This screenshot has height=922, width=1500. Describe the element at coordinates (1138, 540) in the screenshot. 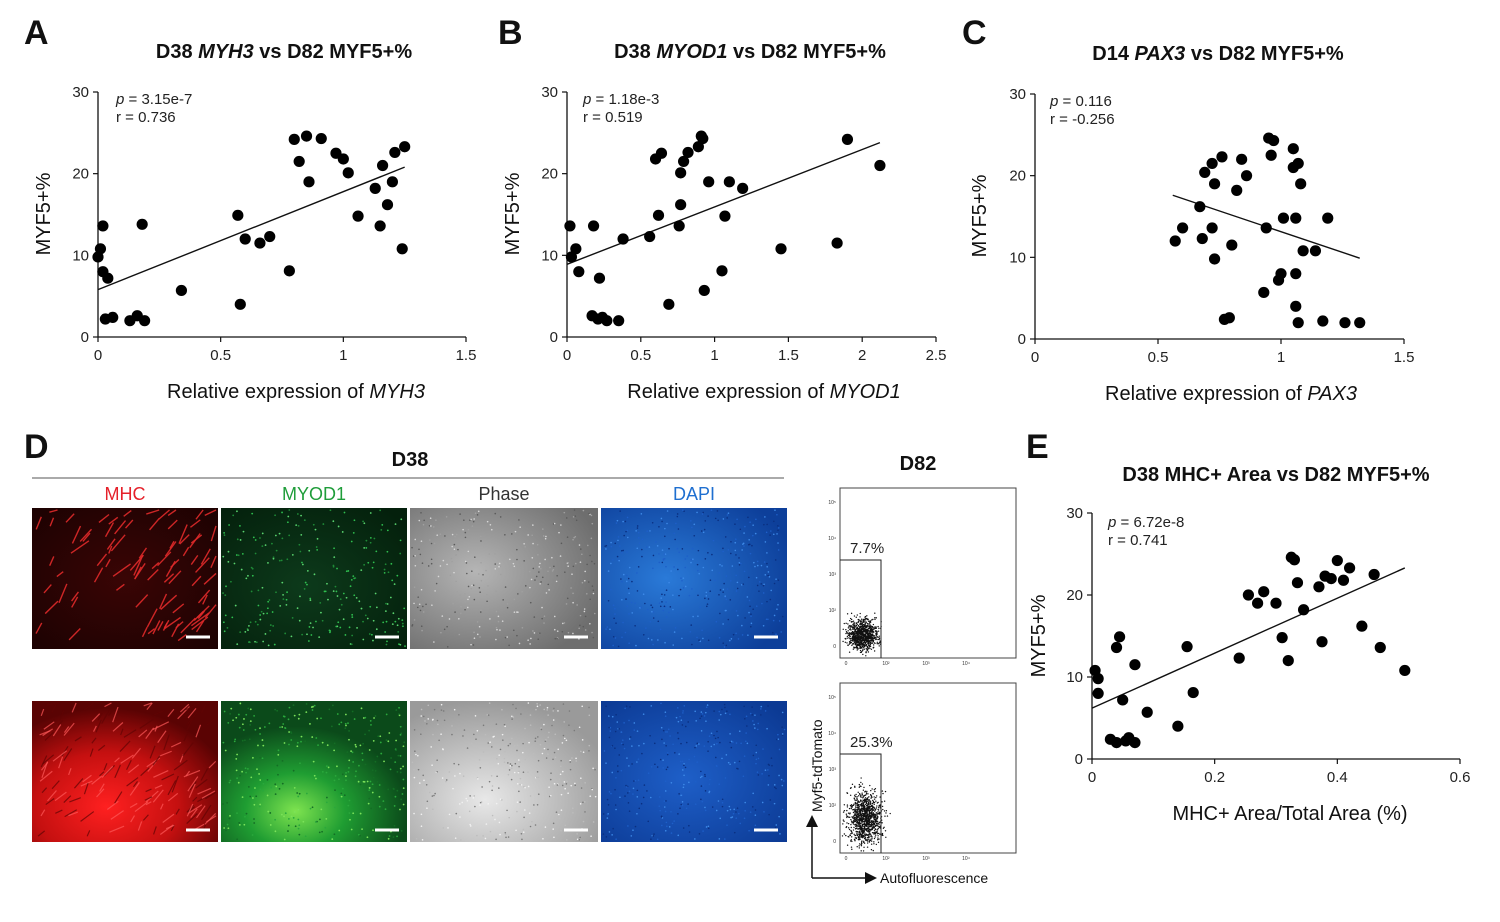

I see `r-value-label: r = 0.741` at that location.